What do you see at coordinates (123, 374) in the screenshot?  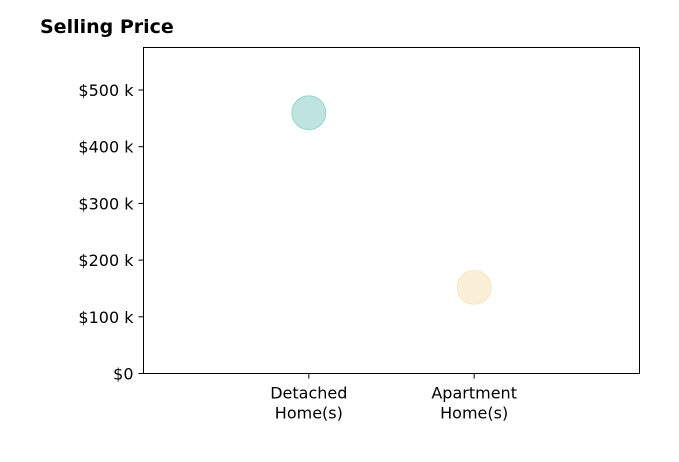 I see `y-tick-label: $0` at bounding box center [123, 374].